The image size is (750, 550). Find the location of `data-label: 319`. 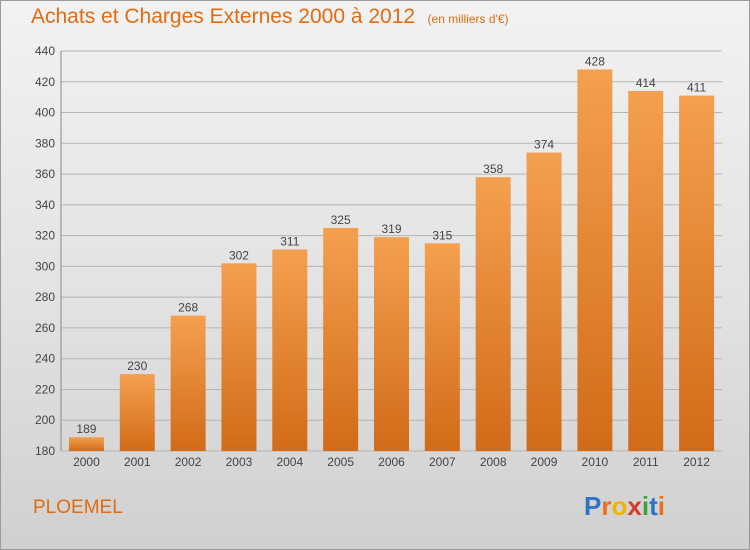

data-label: 319 is located at coordinates (391, 229).